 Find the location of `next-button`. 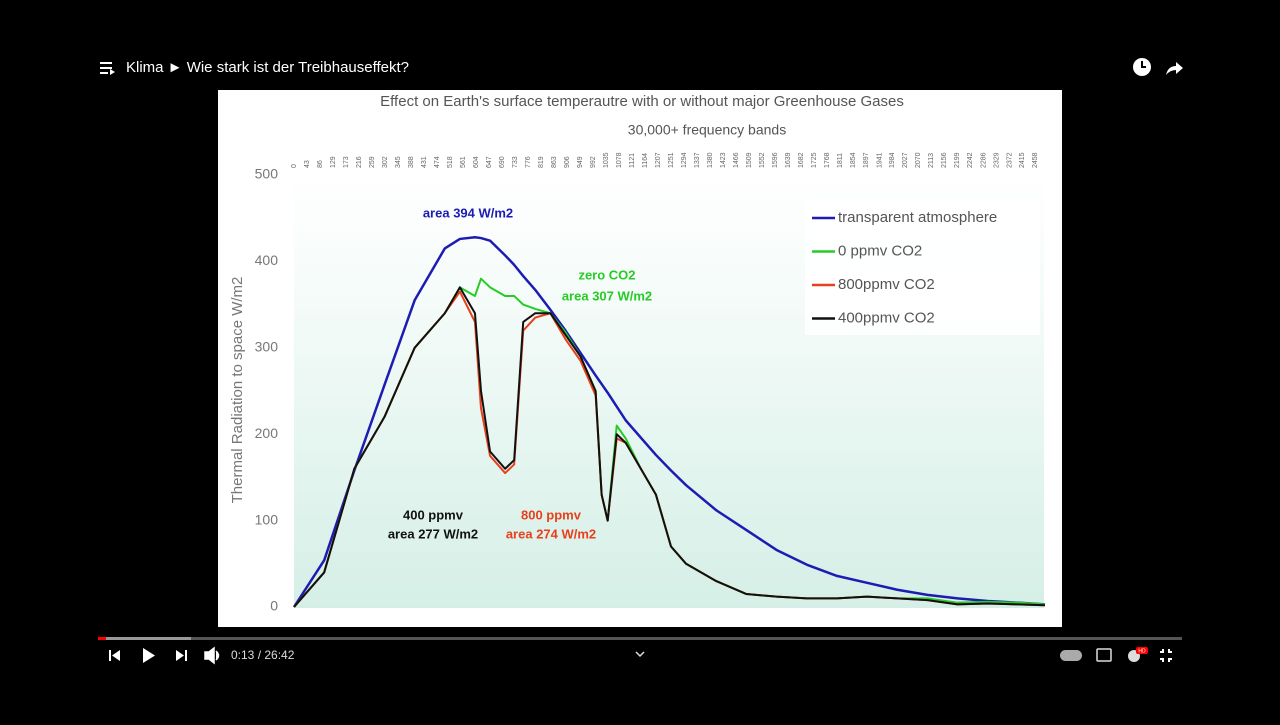

next-button is located at coordinates (181, 655).